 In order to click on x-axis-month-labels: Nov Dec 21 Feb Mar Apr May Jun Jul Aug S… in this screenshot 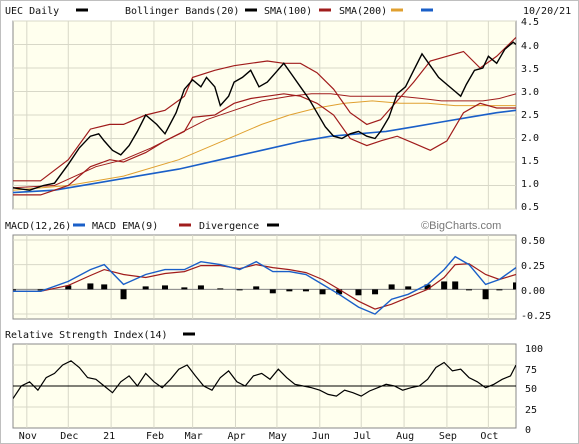, I will do `click(259, 436)`.